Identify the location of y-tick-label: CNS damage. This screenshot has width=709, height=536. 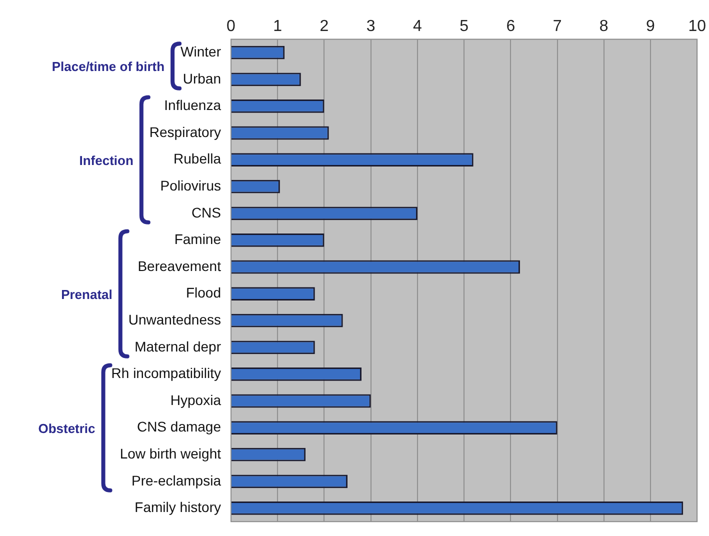
(179, 426).